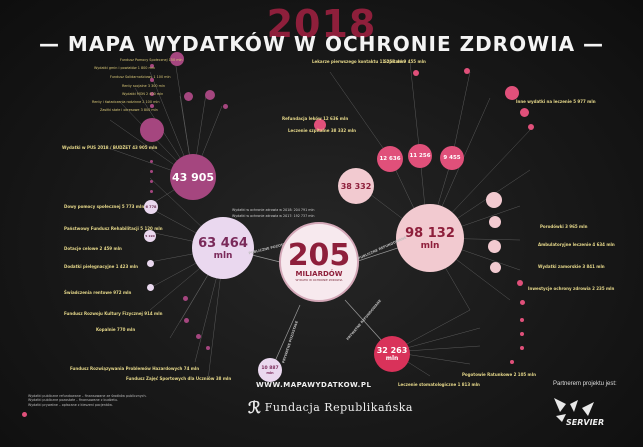  Describe the element at coordinates (585, 384) in the screenshot. I see `partner-label: Partnerem projektu jest:` at that location.